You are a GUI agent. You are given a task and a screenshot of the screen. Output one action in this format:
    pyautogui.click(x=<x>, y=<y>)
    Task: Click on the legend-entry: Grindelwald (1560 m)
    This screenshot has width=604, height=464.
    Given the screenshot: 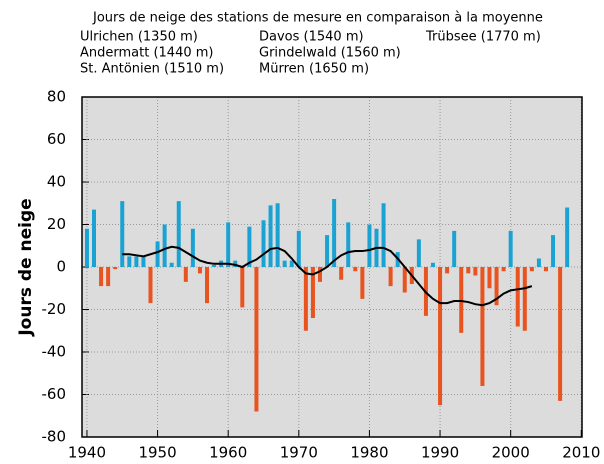 What is the action you would take?
    pyautogui.click(x=330, y=53)
    